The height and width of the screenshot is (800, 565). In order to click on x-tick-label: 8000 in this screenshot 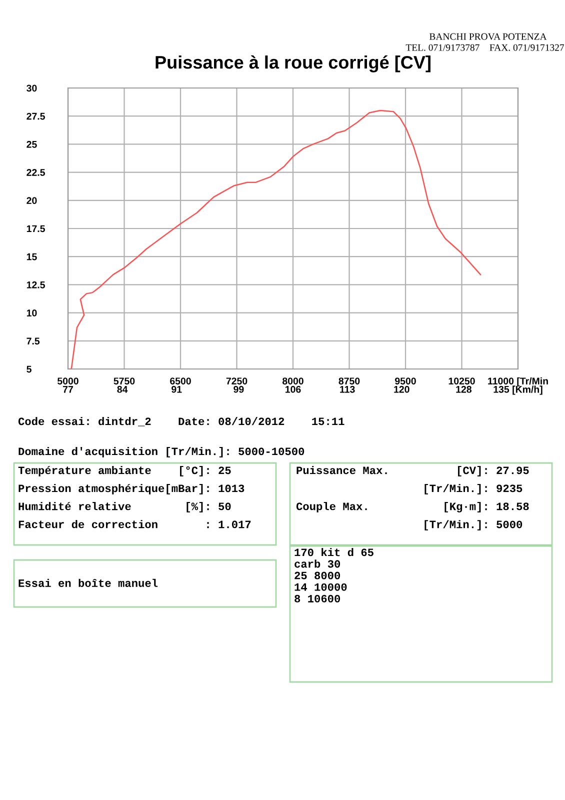, I will do `click(293, 381)`.